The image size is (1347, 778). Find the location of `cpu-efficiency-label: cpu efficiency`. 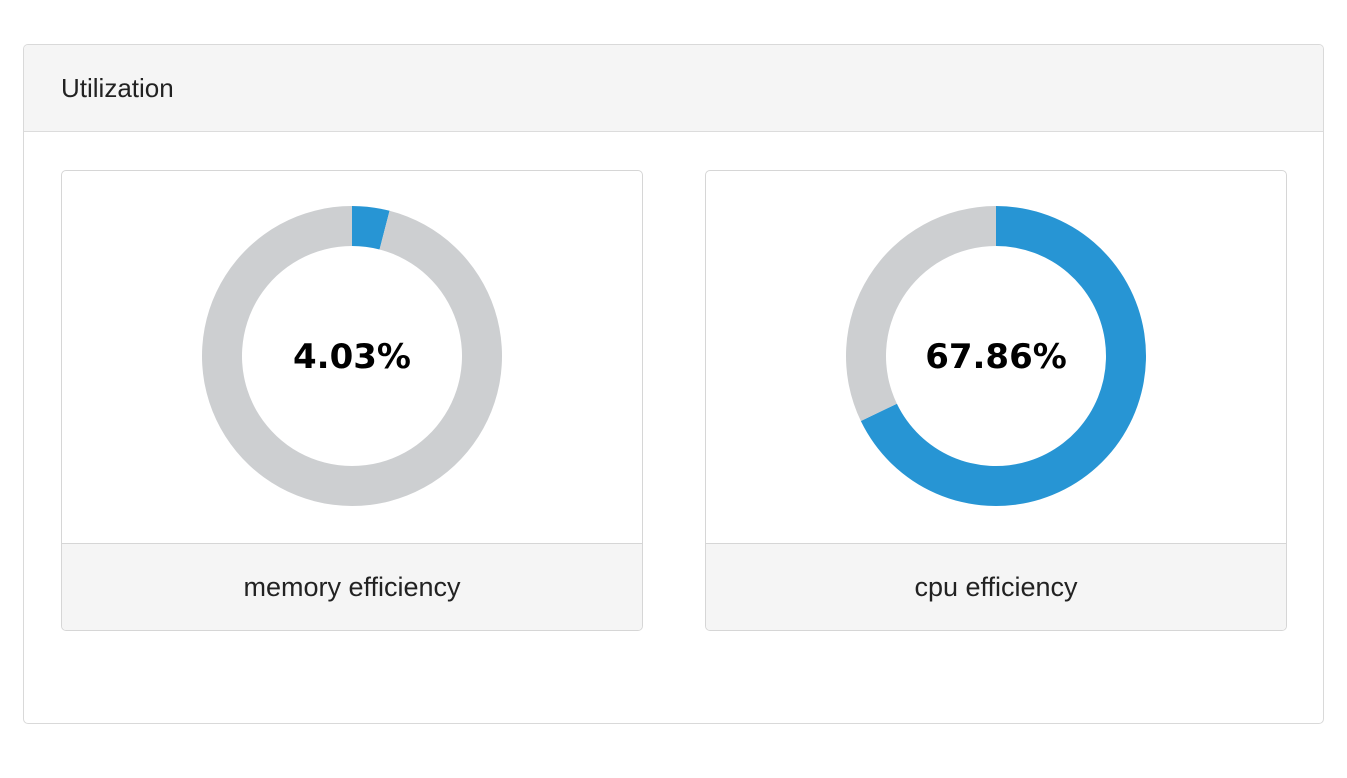

cpu-efficiency-label: cpu efficiency is located at coordinates (996, 586).